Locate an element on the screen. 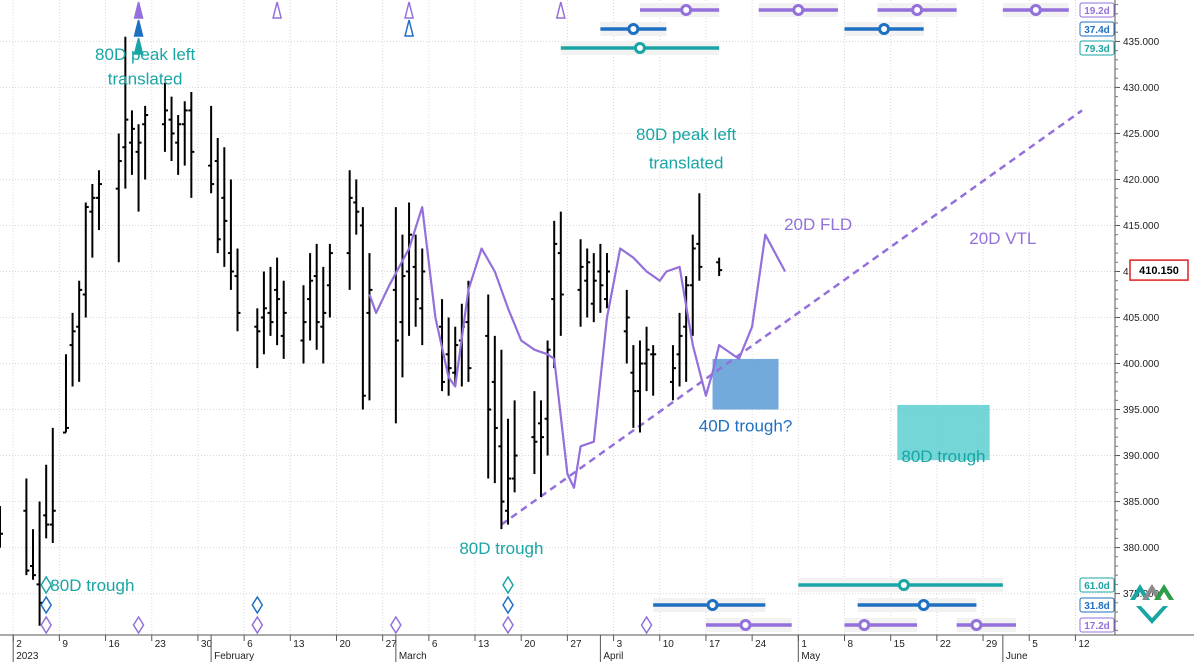 The height and width of the screenshot is (662, 1194). trough-box is located at coordinates (943, 432).